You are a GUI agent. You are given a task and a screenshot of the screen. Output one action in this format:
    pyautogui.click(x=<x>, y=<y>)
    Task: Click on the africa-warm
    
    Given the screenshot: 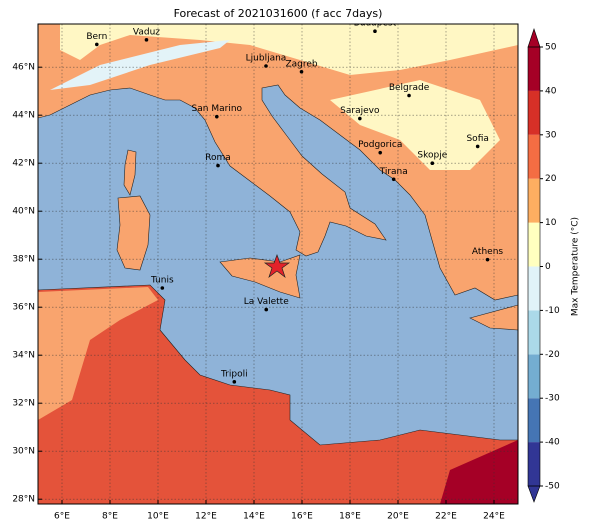 What is the action you would take?
    pyautogui.click(x=98, y=353)
    